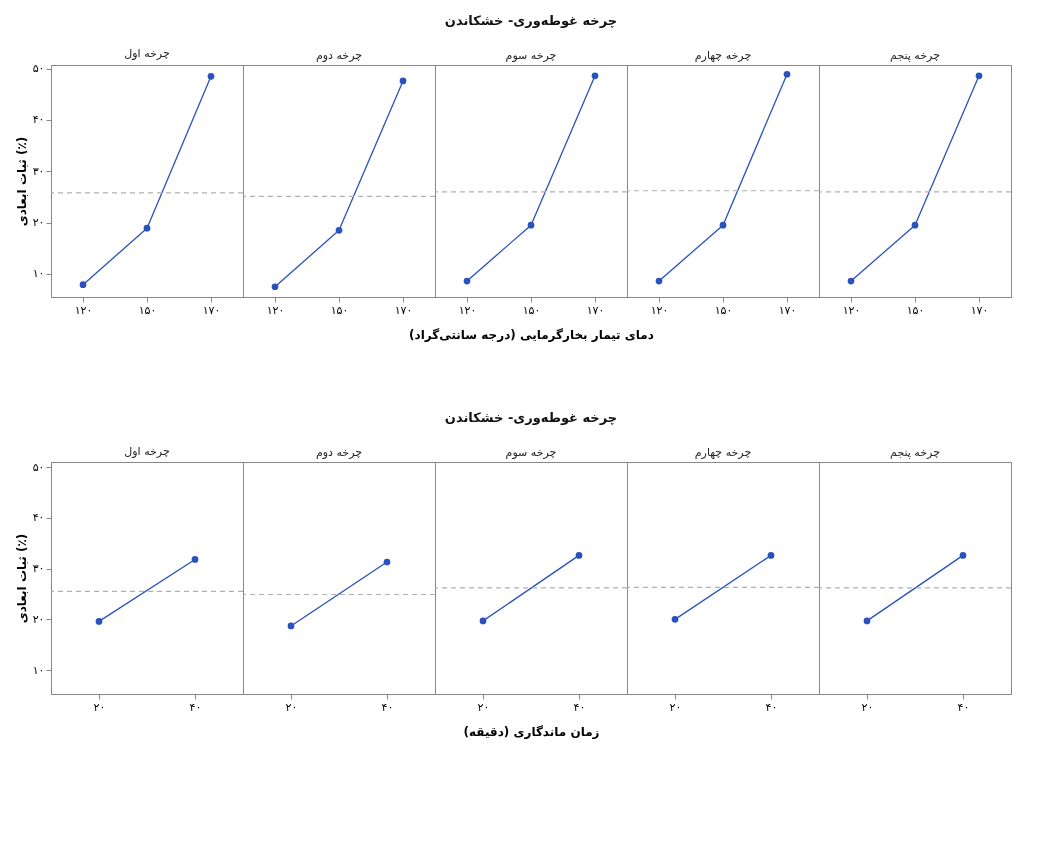 The image size is (1064, 848). I want to click on x-axis-title: دمای تیمار بخارگرمایی (درجه سانتی‌گراد), so click(531, 334).